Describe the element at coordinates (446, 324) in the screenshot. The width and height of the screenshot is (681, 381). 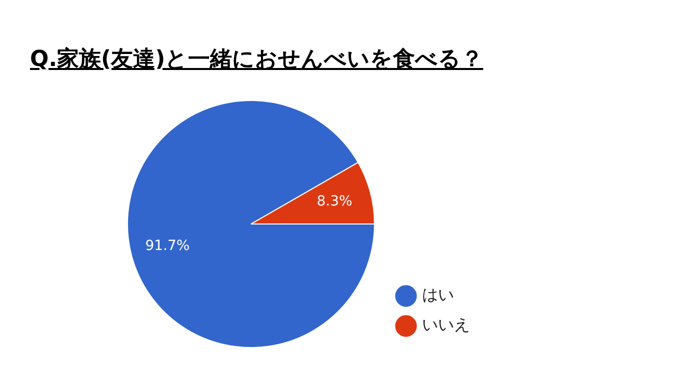
I see `legend-label: いいえ` at that location.